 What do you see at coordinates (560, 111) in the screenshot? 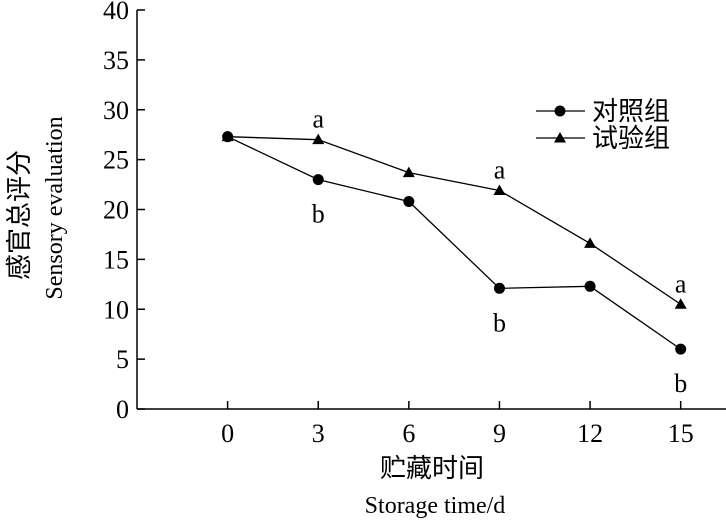
I see `legend-marker-circle` at bounding box center [560, 111].